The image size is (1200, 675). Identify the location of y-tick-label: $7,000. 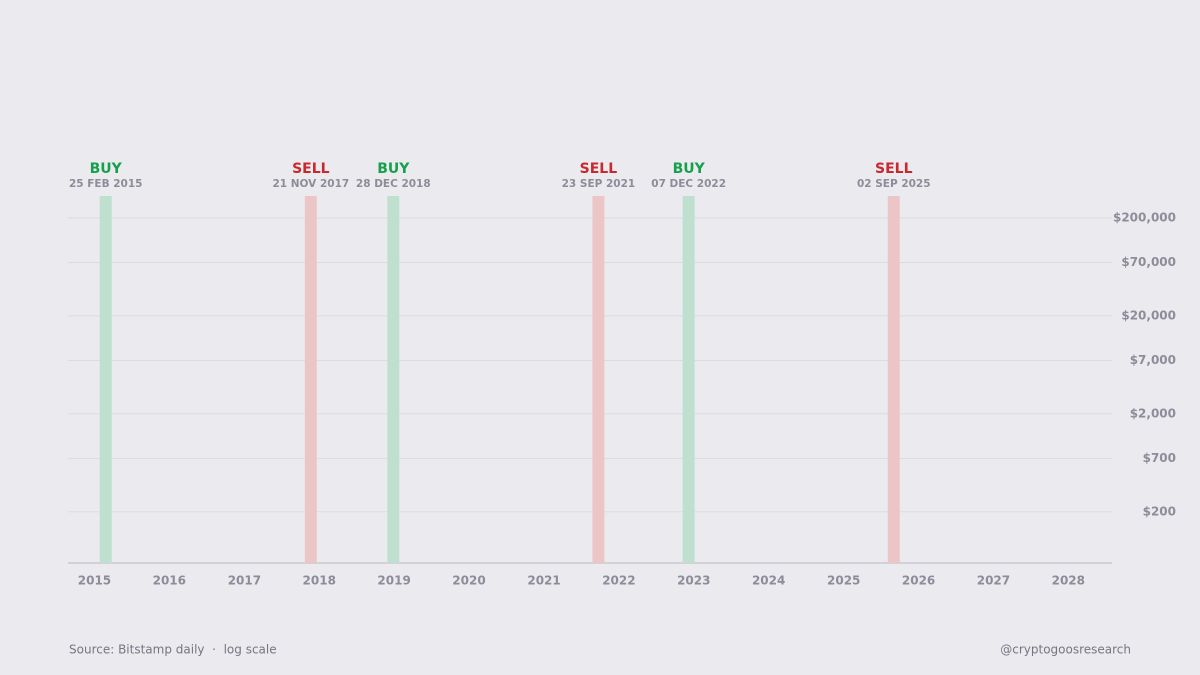
(1153, 360).